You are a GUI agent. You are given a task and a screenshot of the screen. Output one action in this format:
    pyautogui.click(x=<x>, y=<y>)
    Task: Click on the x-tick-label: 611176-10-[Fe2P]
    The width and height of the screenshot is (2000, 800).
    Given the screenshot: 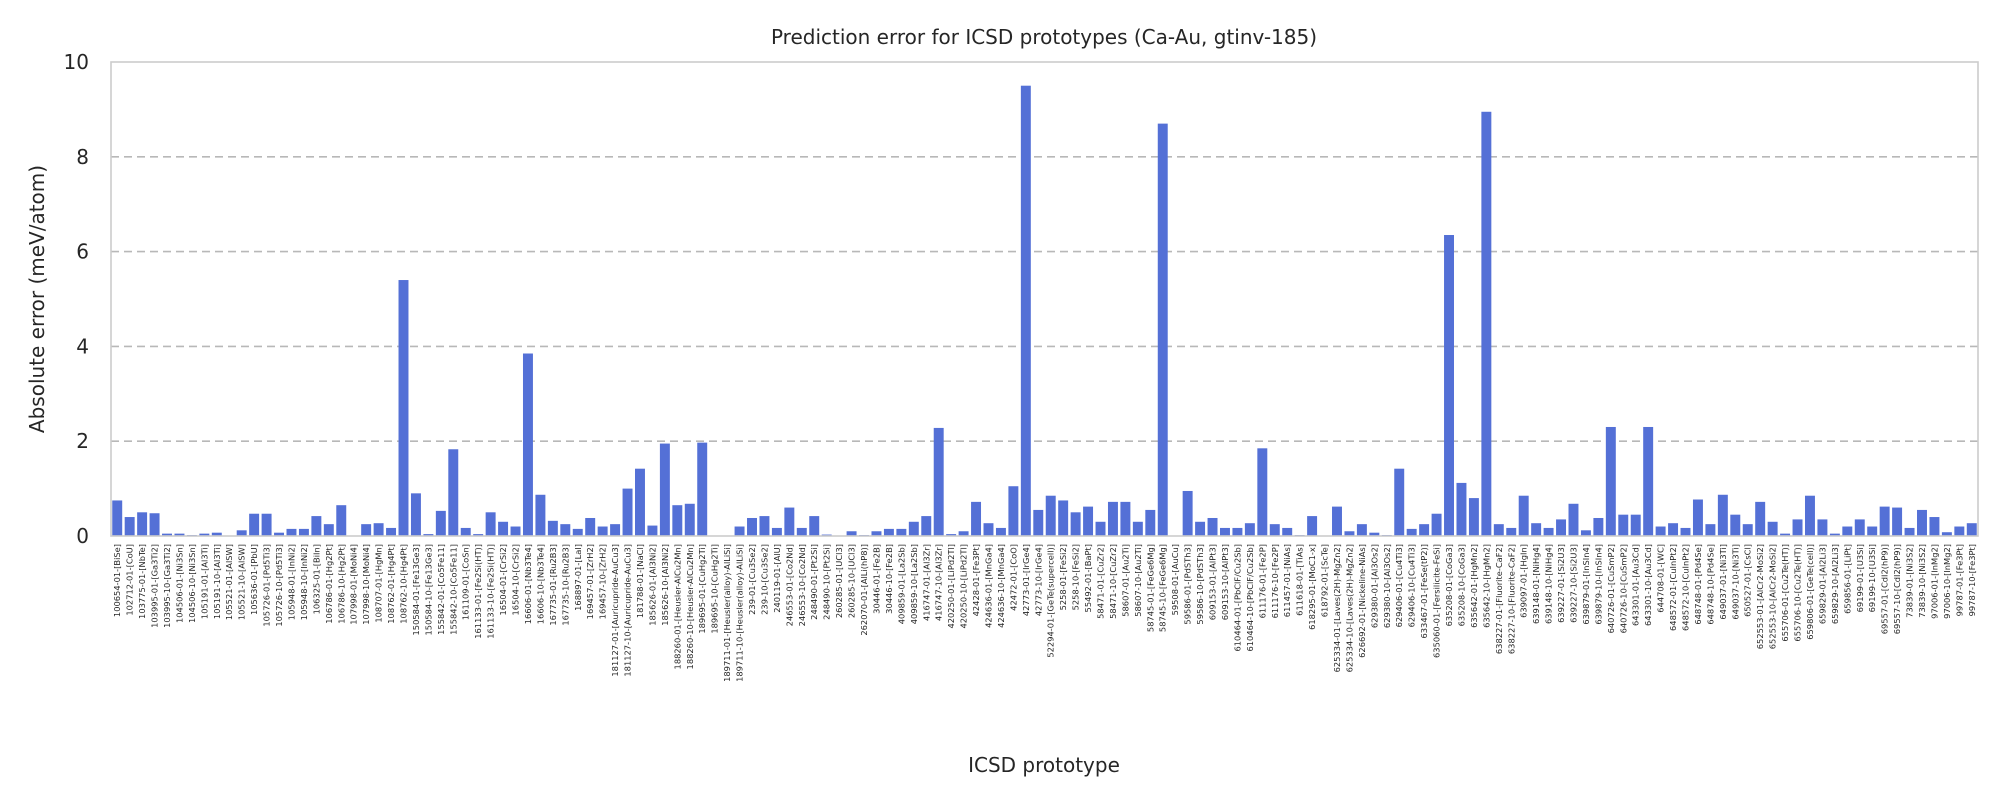 What is the action you would take?
    pyautogui.click(x=1275, y=581)
    